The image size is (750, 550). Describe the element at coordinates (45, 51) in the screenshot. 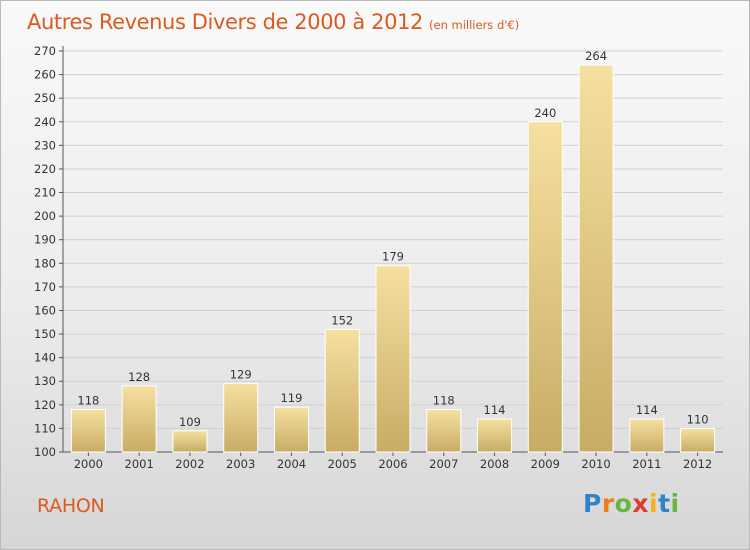

I see `y-tick-label: 270` at that location.